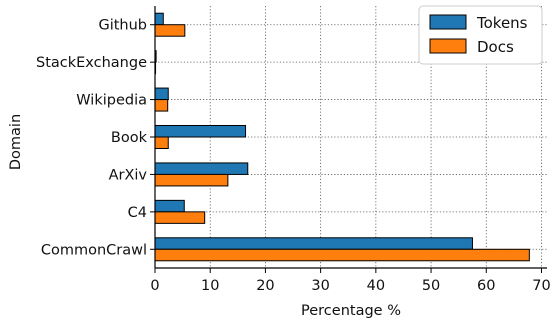  Describe the element at coordinates (91, 63) in the screenshot. I see `y-tick-label-stackexchange: StackExchange` at that location.